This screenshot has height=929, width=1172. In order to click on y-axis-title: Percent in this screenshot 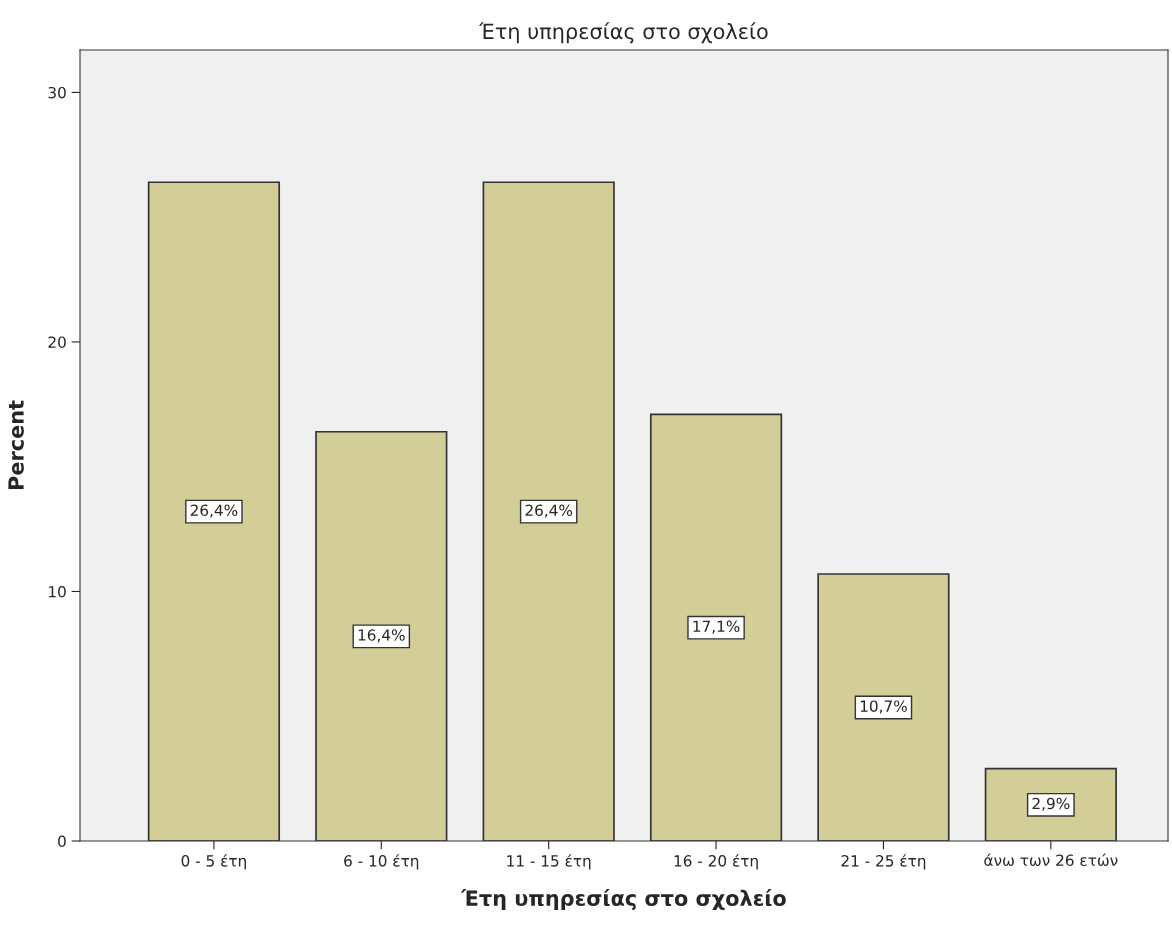, I will do `click(16, 445)`.